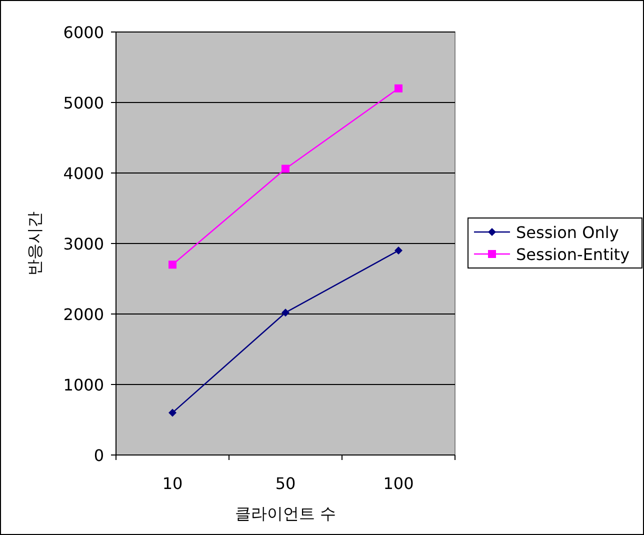 This screenshot has height=535, width=644. What do you see at coordinates (83, 32) in the screenshot?
I see `y-tick-label: 6000` at bounding box center [83, 32].